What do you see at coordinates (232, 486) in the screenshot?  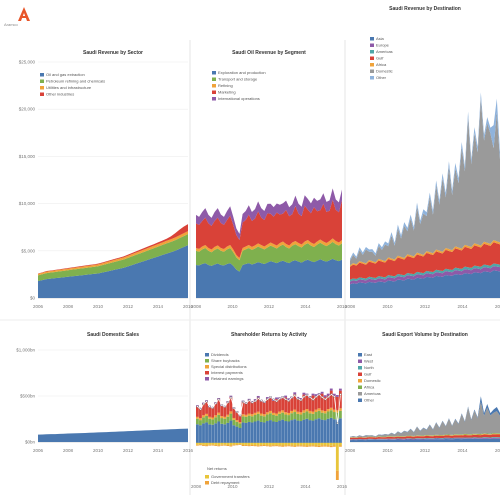 I see `x-tick-label: 2010` at bounding box center [232, 486].